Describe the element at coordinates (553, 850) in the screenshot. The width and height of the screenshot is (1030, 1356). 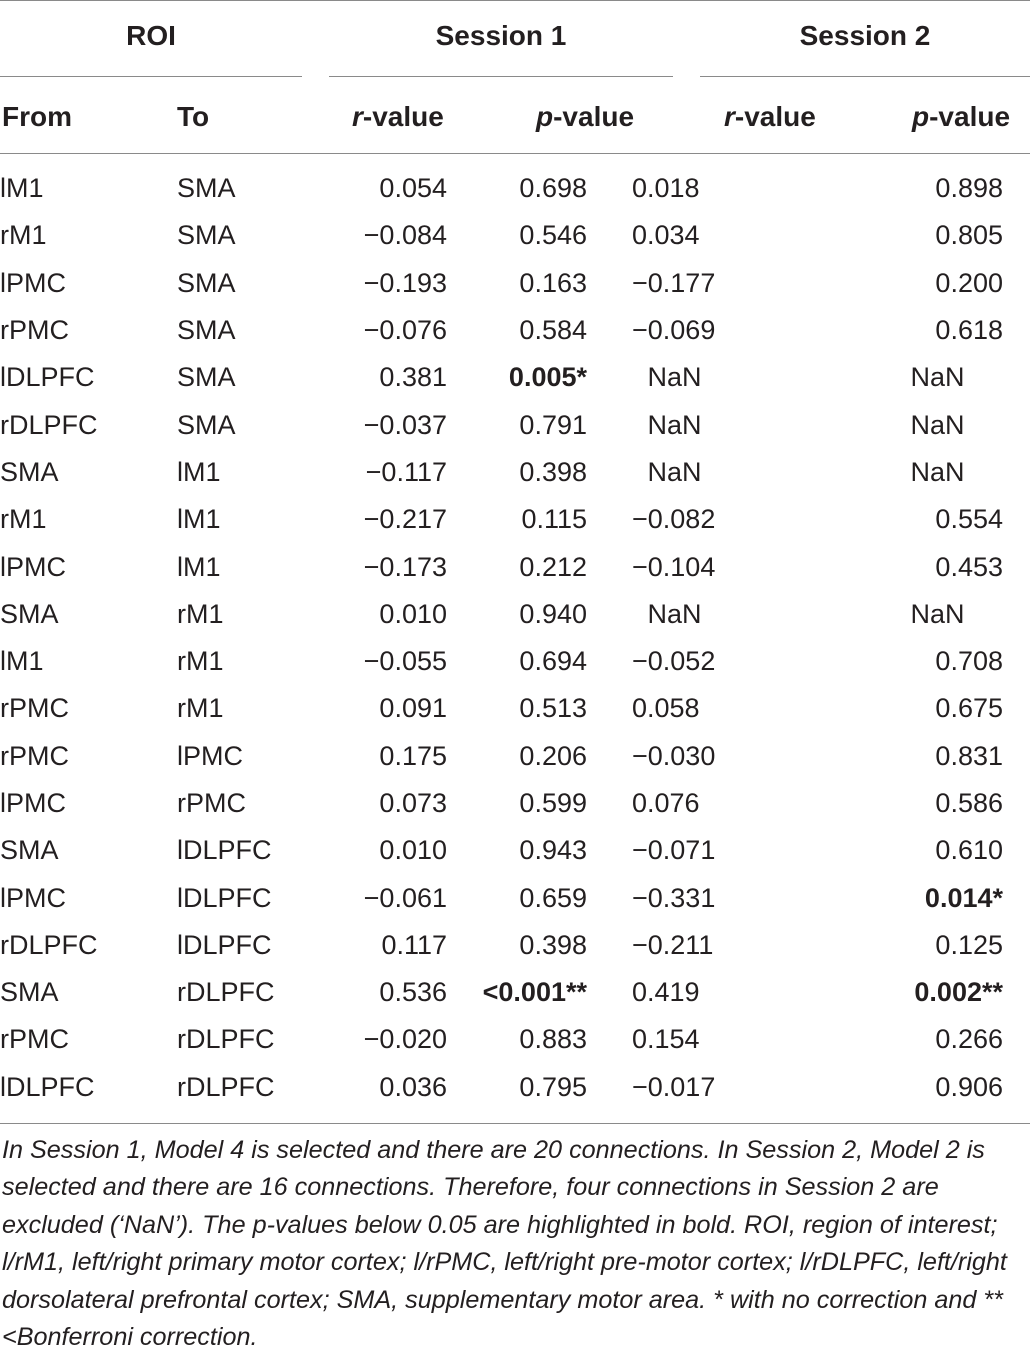
I see `cell-p1: 0.943` at that location.